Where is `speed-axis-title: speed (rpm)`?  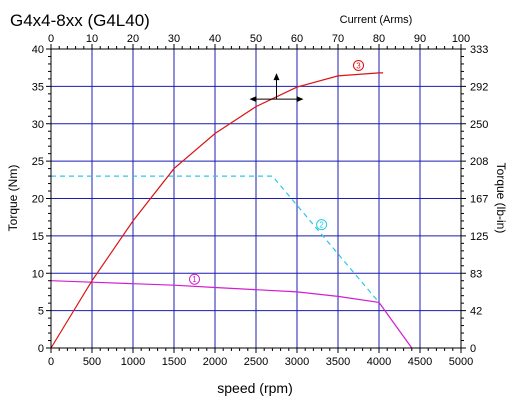
speed-axis-title: speed (rpm) is located at coordinates (254, 388).